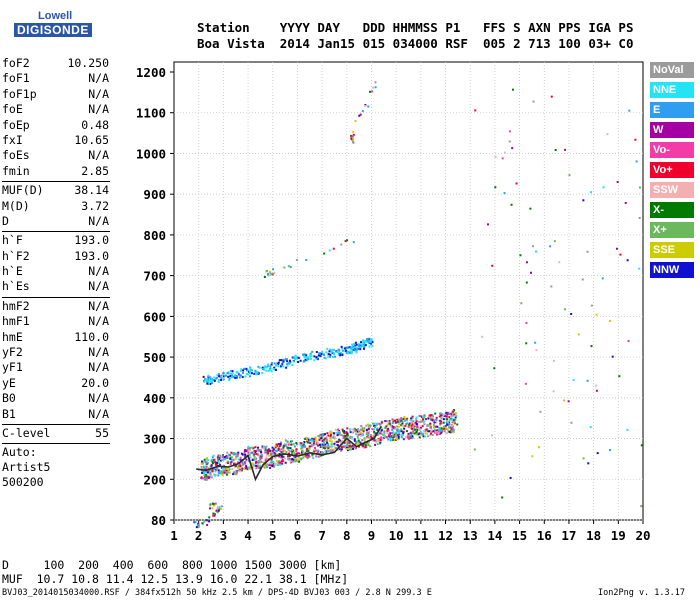 The height and width of the screenshot is (600, 700). Describe the element at coordinates (5, 220) in the screenshot. I see `param-label: D` at that location.